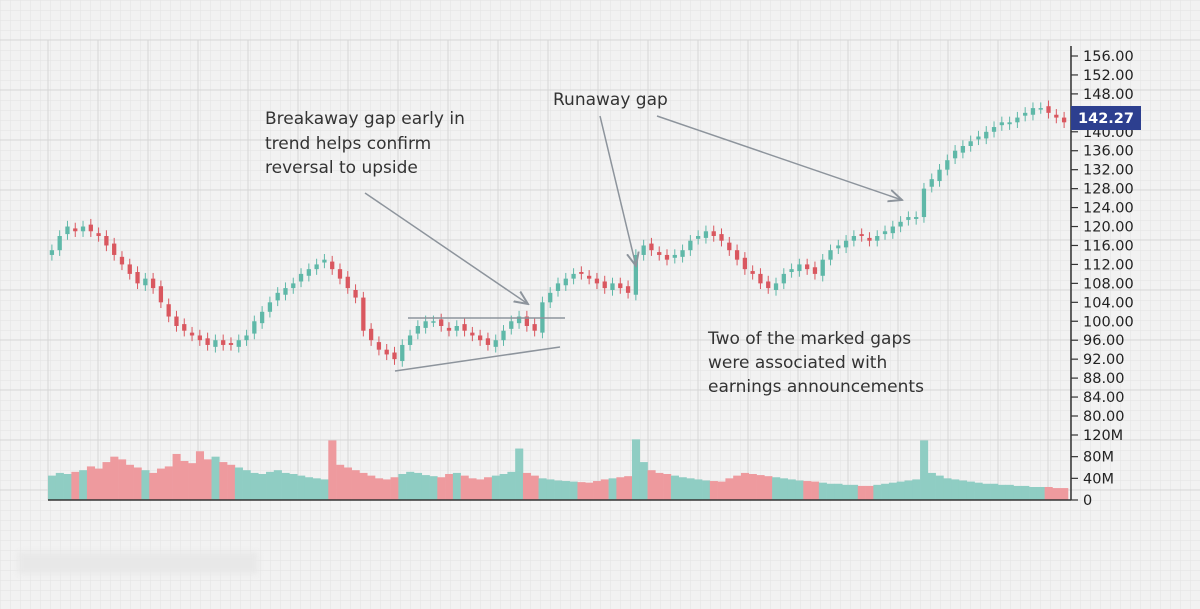 The height and width of the screenshot is (609, 1200). I want to click on volume-tick-label: 0, so click(1087, 501).